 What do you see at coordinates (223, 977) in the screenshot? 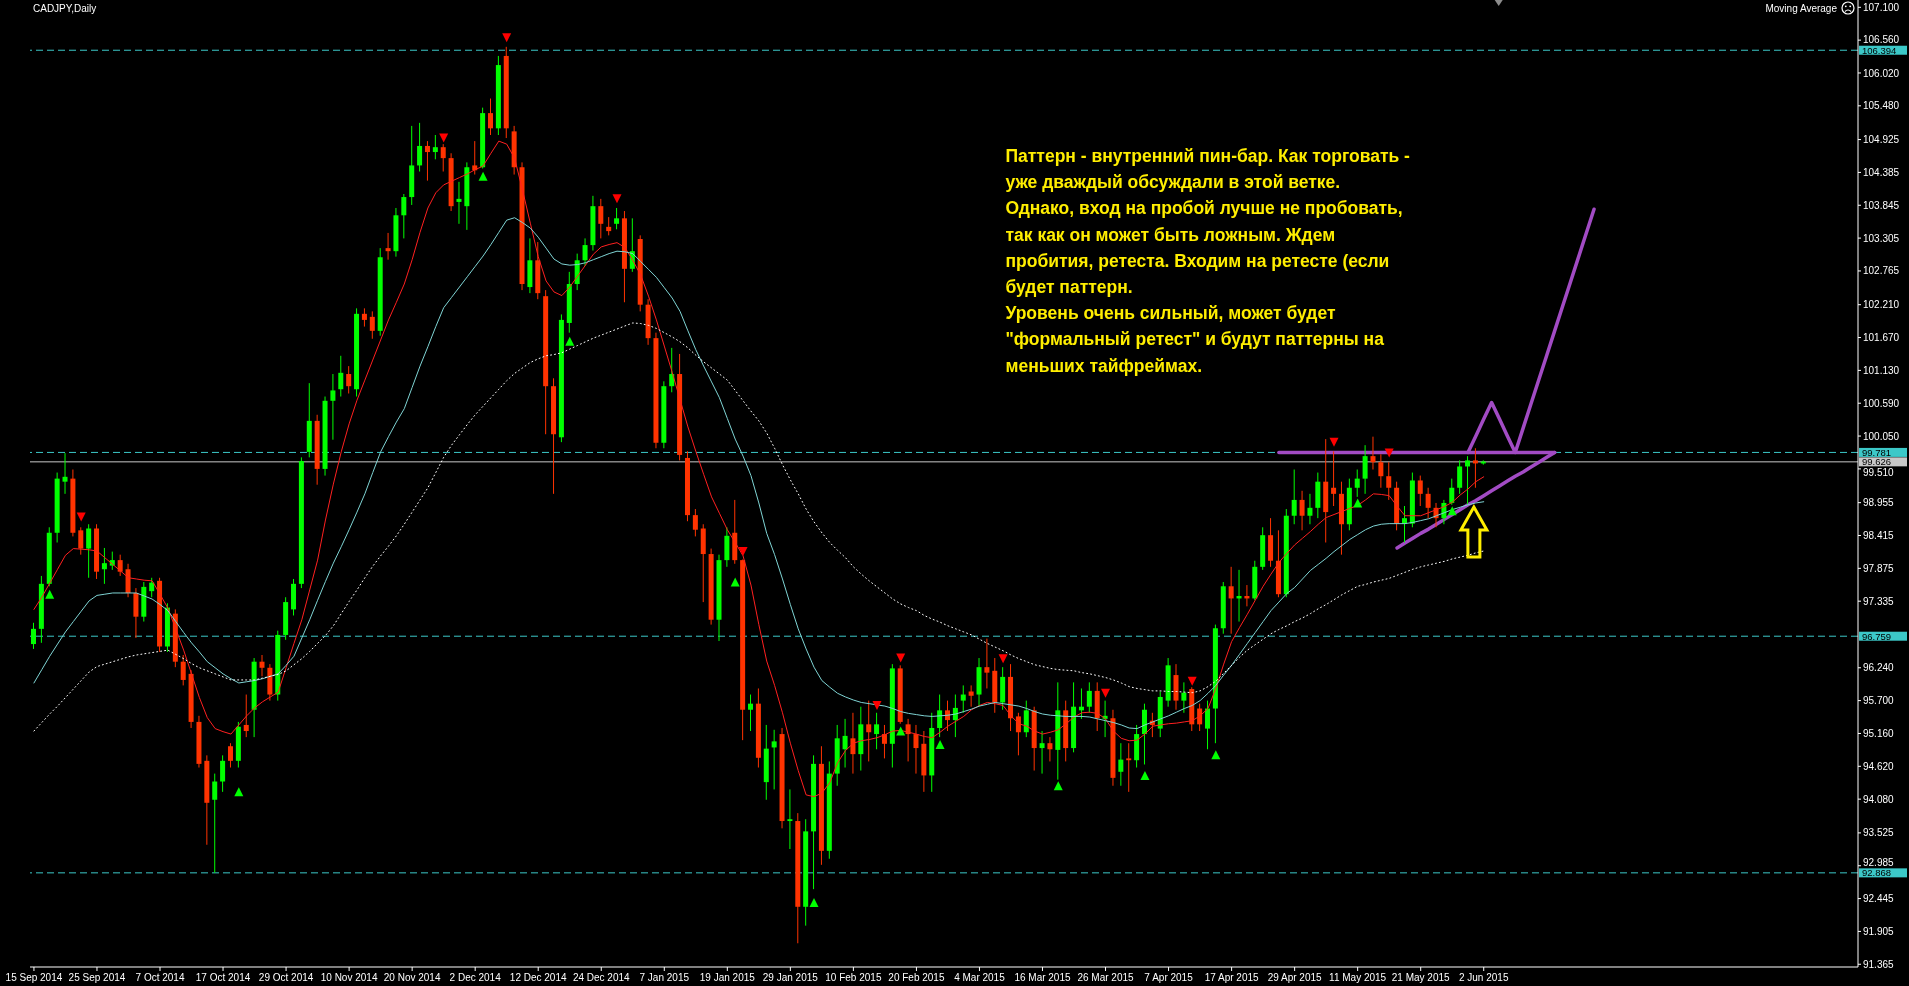
I see `x-tick-label: 17 Oct 2014` at bounding box center [223, 977].